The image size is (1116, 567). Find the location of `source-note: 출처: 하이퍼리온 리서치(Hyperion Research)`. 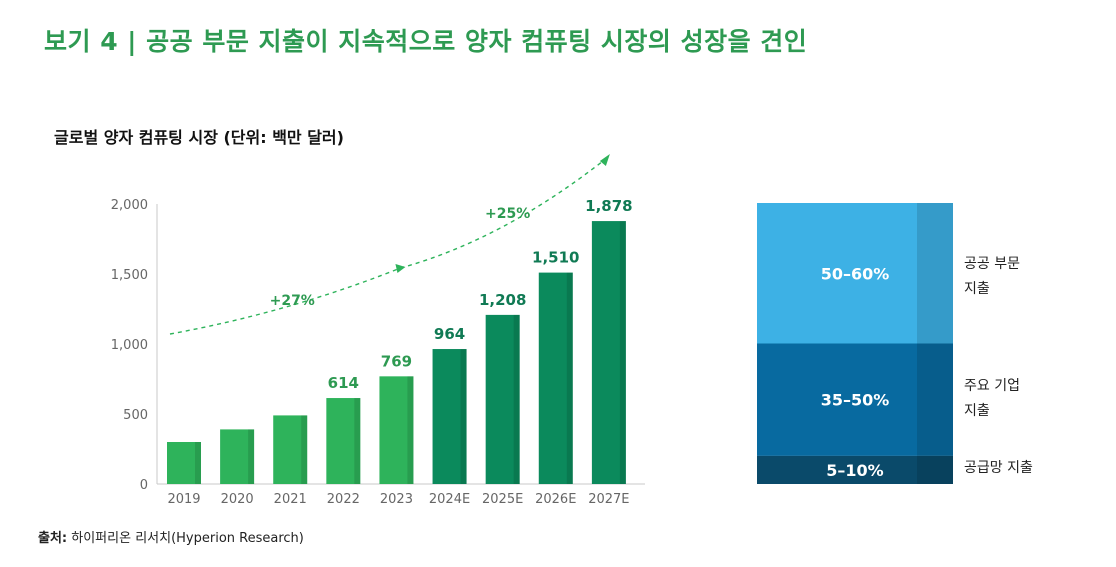

source-note: 출처: 하이퍼리온 리서치(Hyperion Research) is located at coordinates (171, 536).